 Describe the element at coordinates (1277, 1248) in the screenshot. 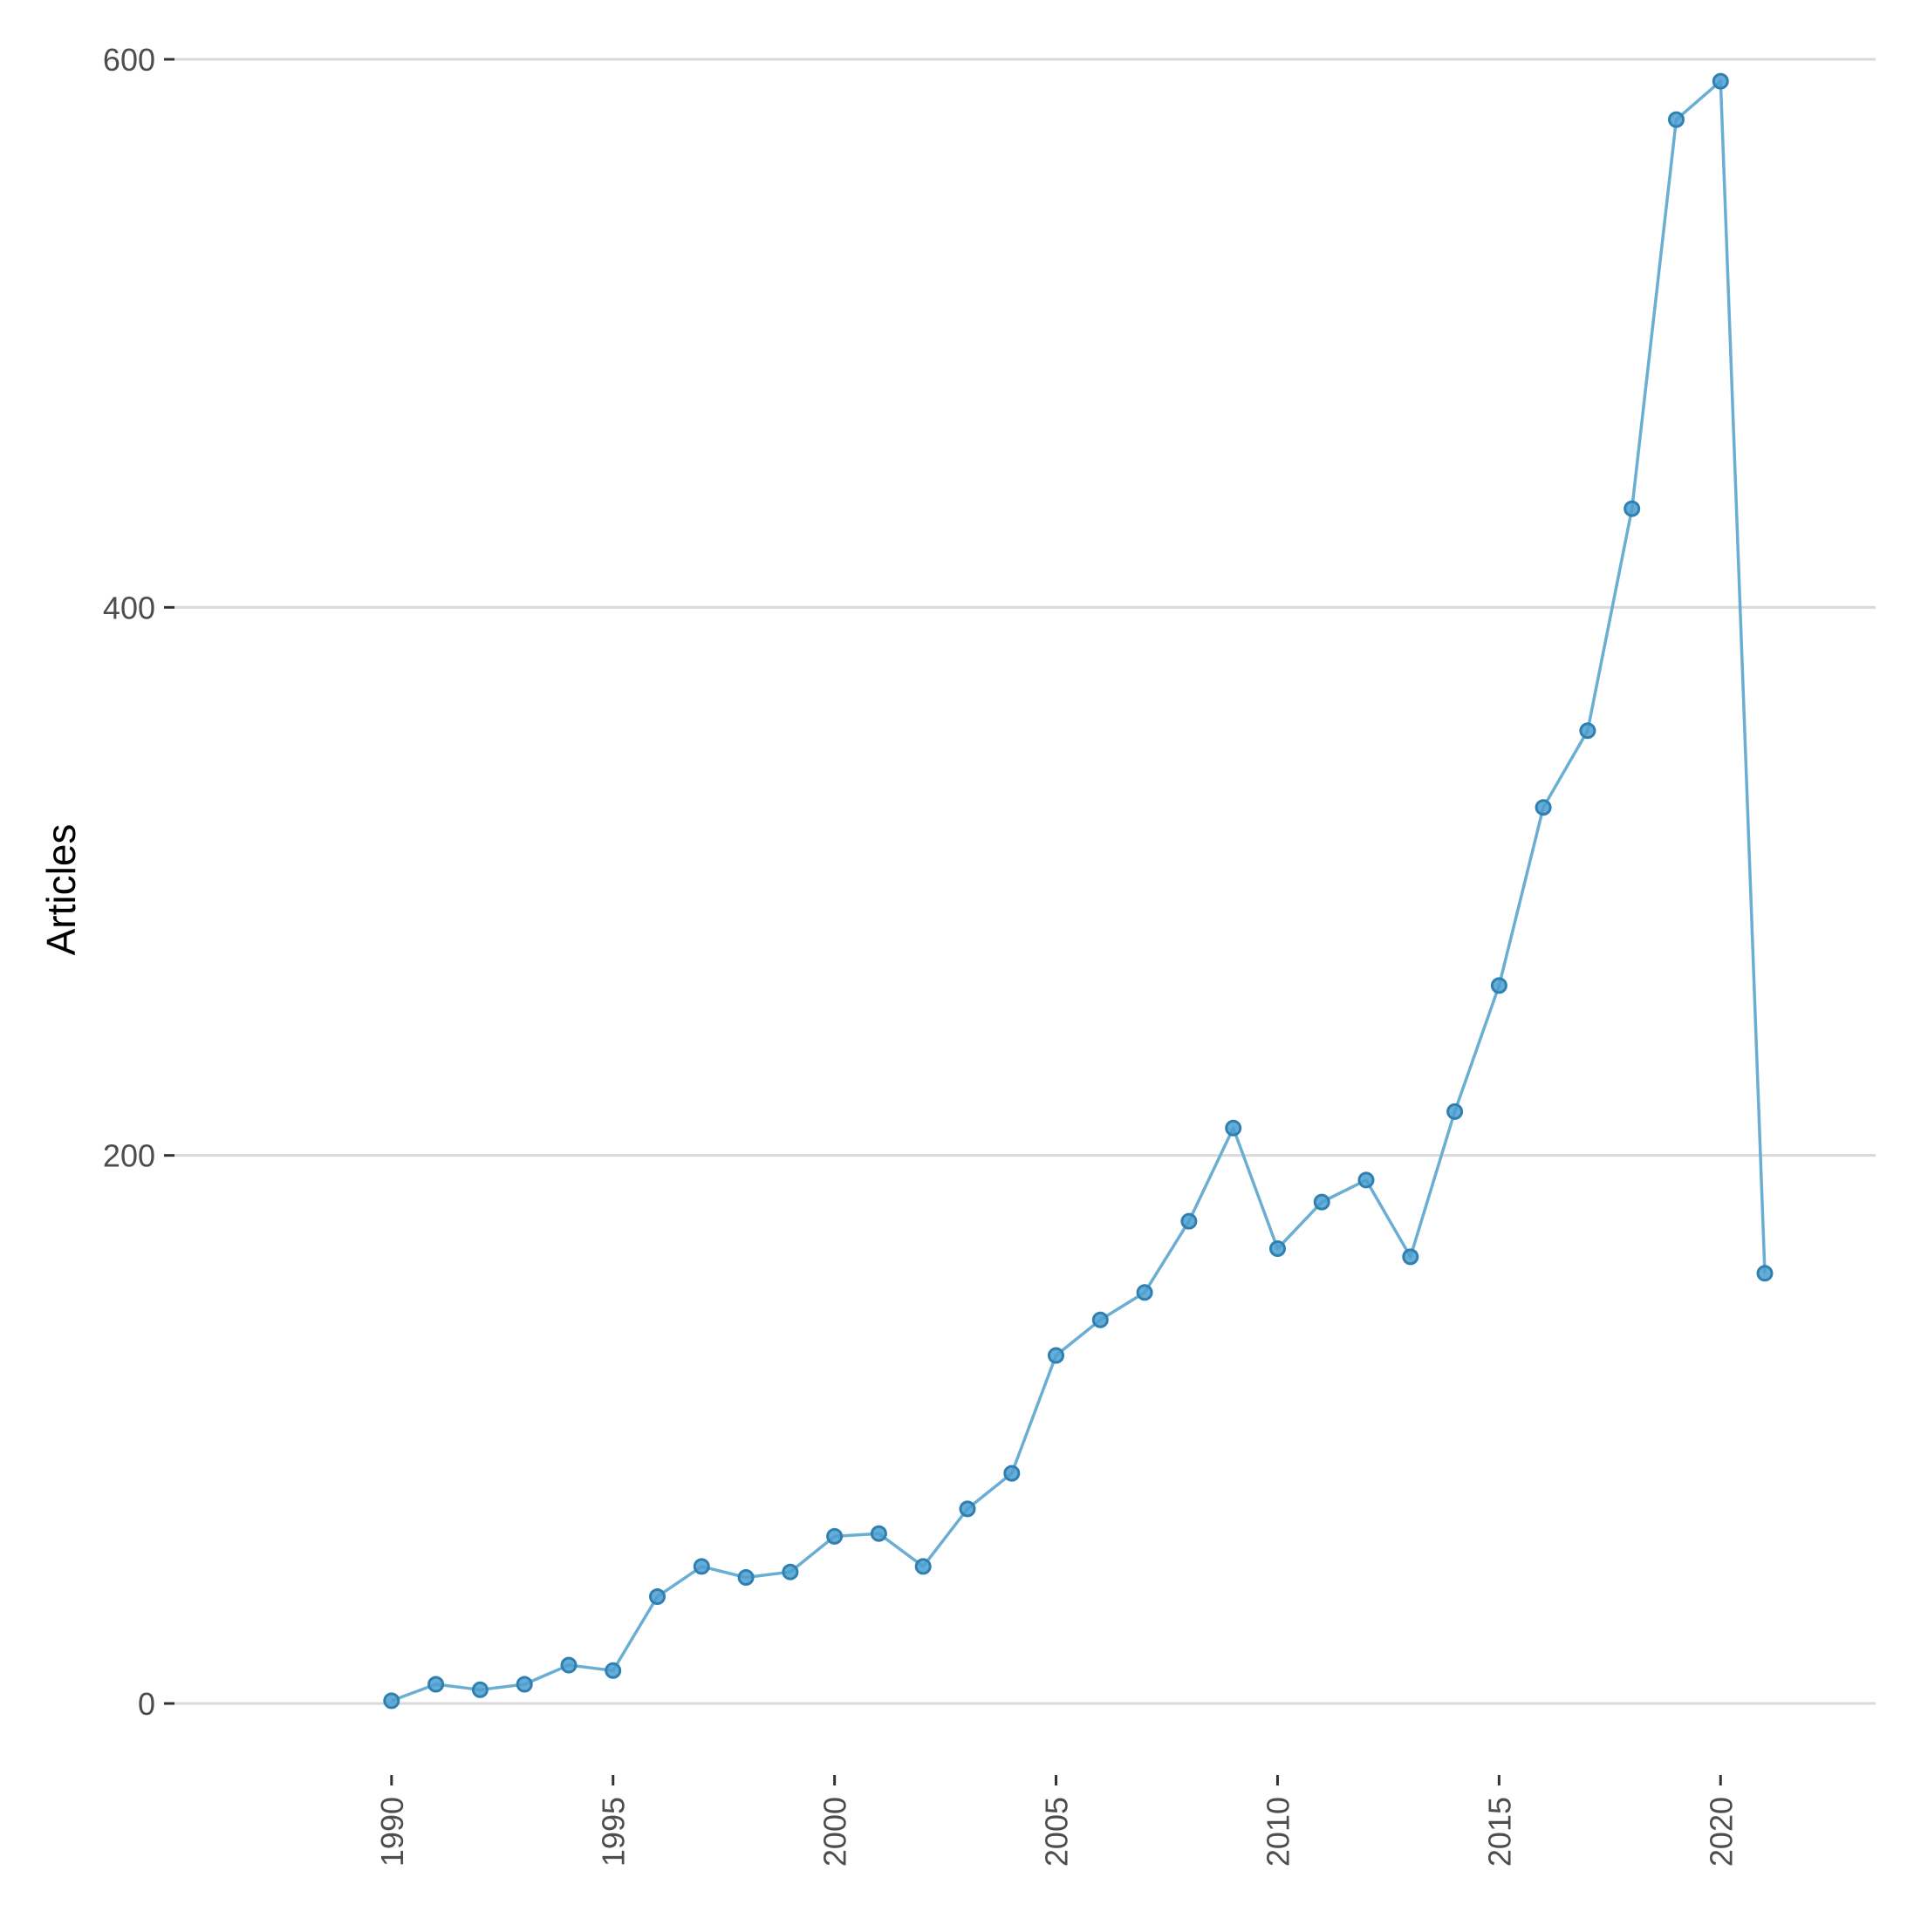

I see `data-point-2010` at that location.